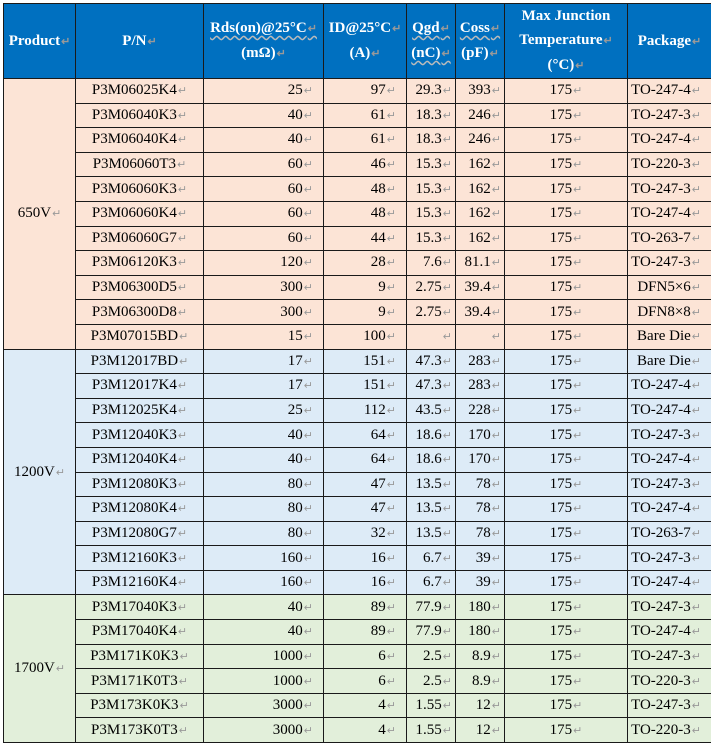 This screenshot has width=711, height=743. I want to click on table-row: P3M17040K4408977.9180175TO-247-4, so click(357, 632).